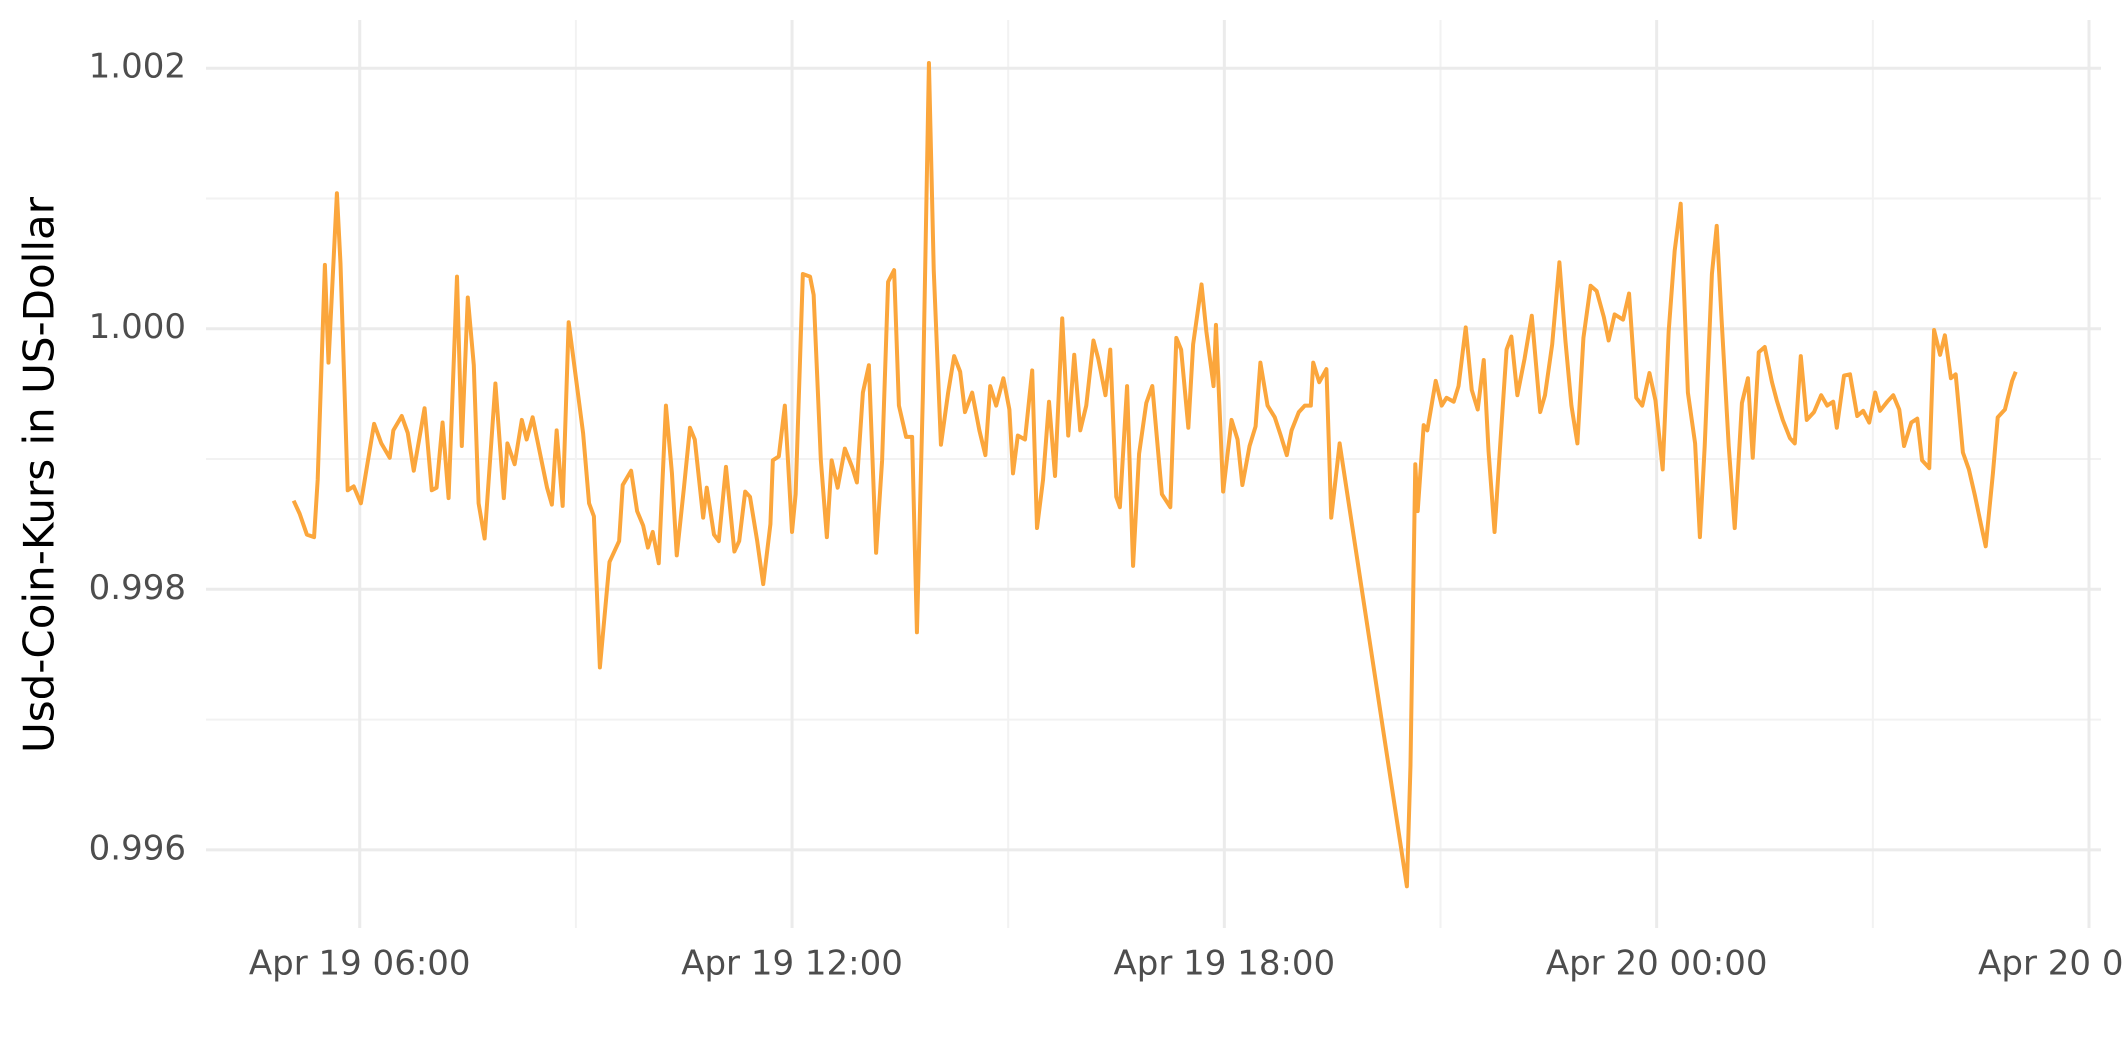  Describe the element at coordinates (792, 964) in the screenshot. I see `x-tick-label: Apr 19 12:00` at that location.